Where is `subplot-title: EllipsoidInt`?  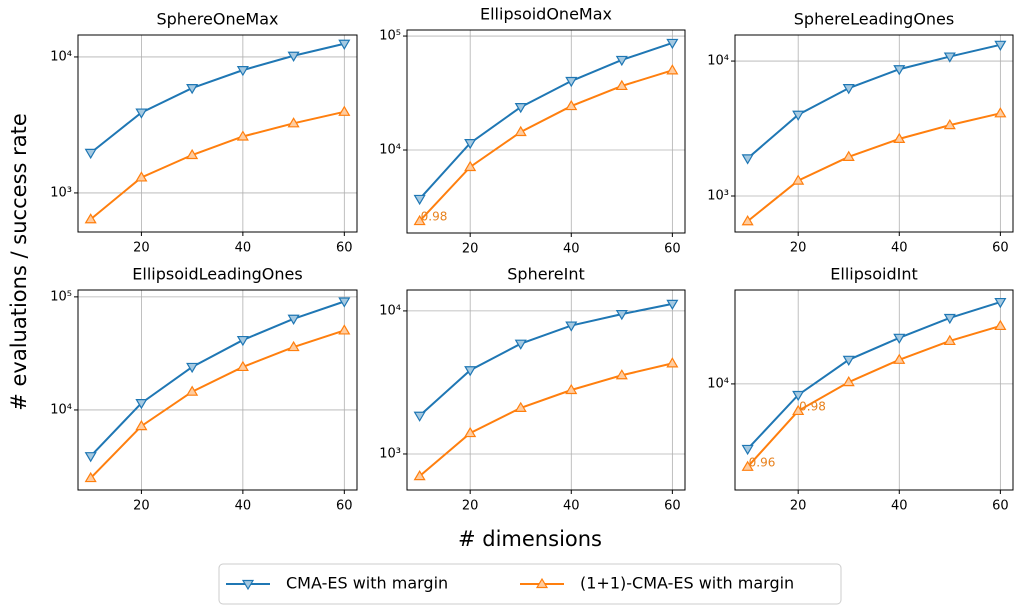 subplot-title: EllipsoidInt is located at coordinates (873, 274).